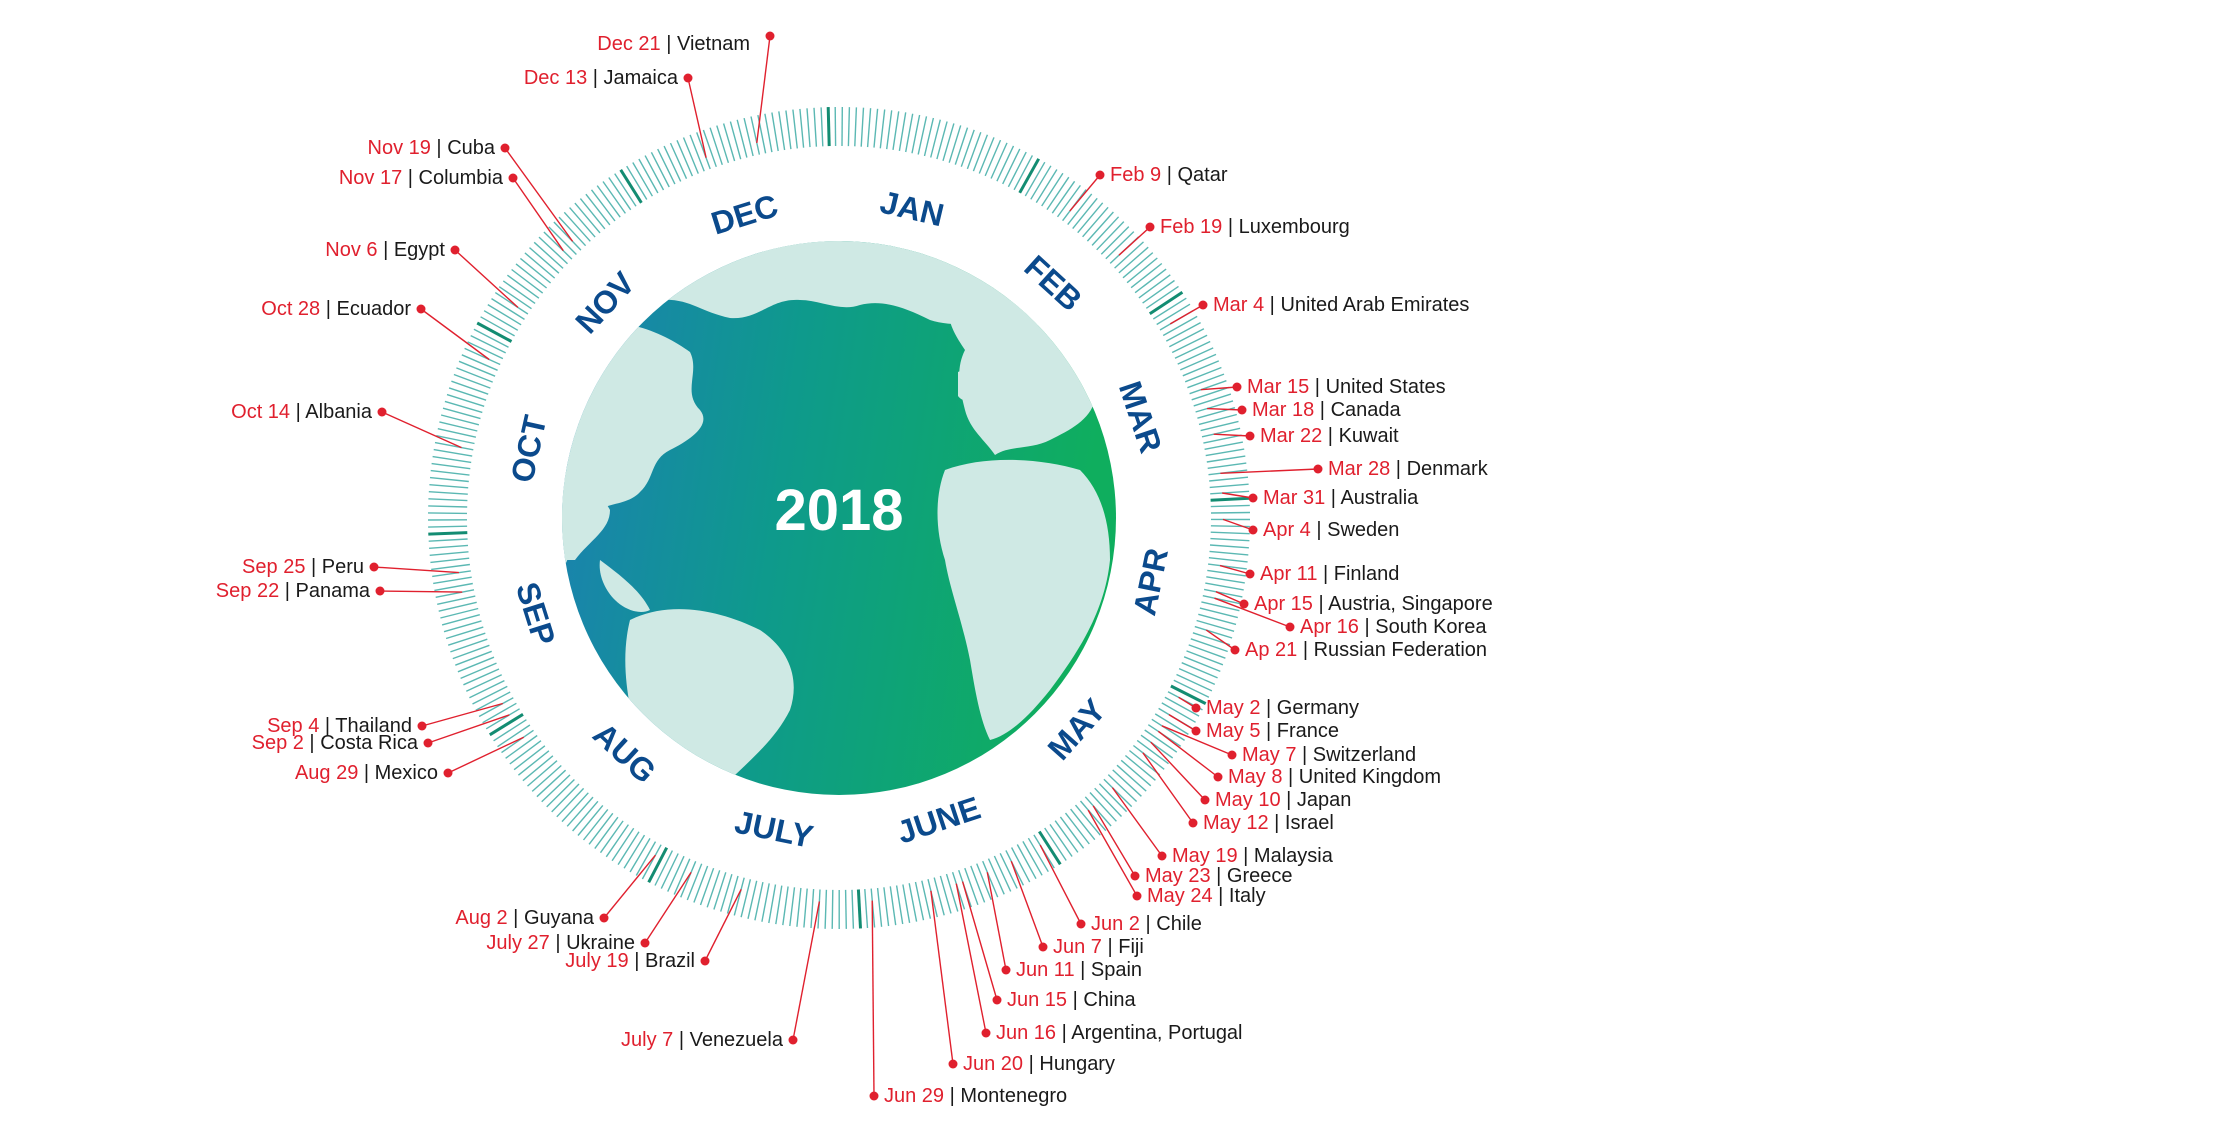 Image resolution: width=2218 pixels, height=1142 pixels. What do you see at coordinates (1364, 755) in the screenshot?
I see `event-country: Switzerland` at bounding box center [1364, 755].